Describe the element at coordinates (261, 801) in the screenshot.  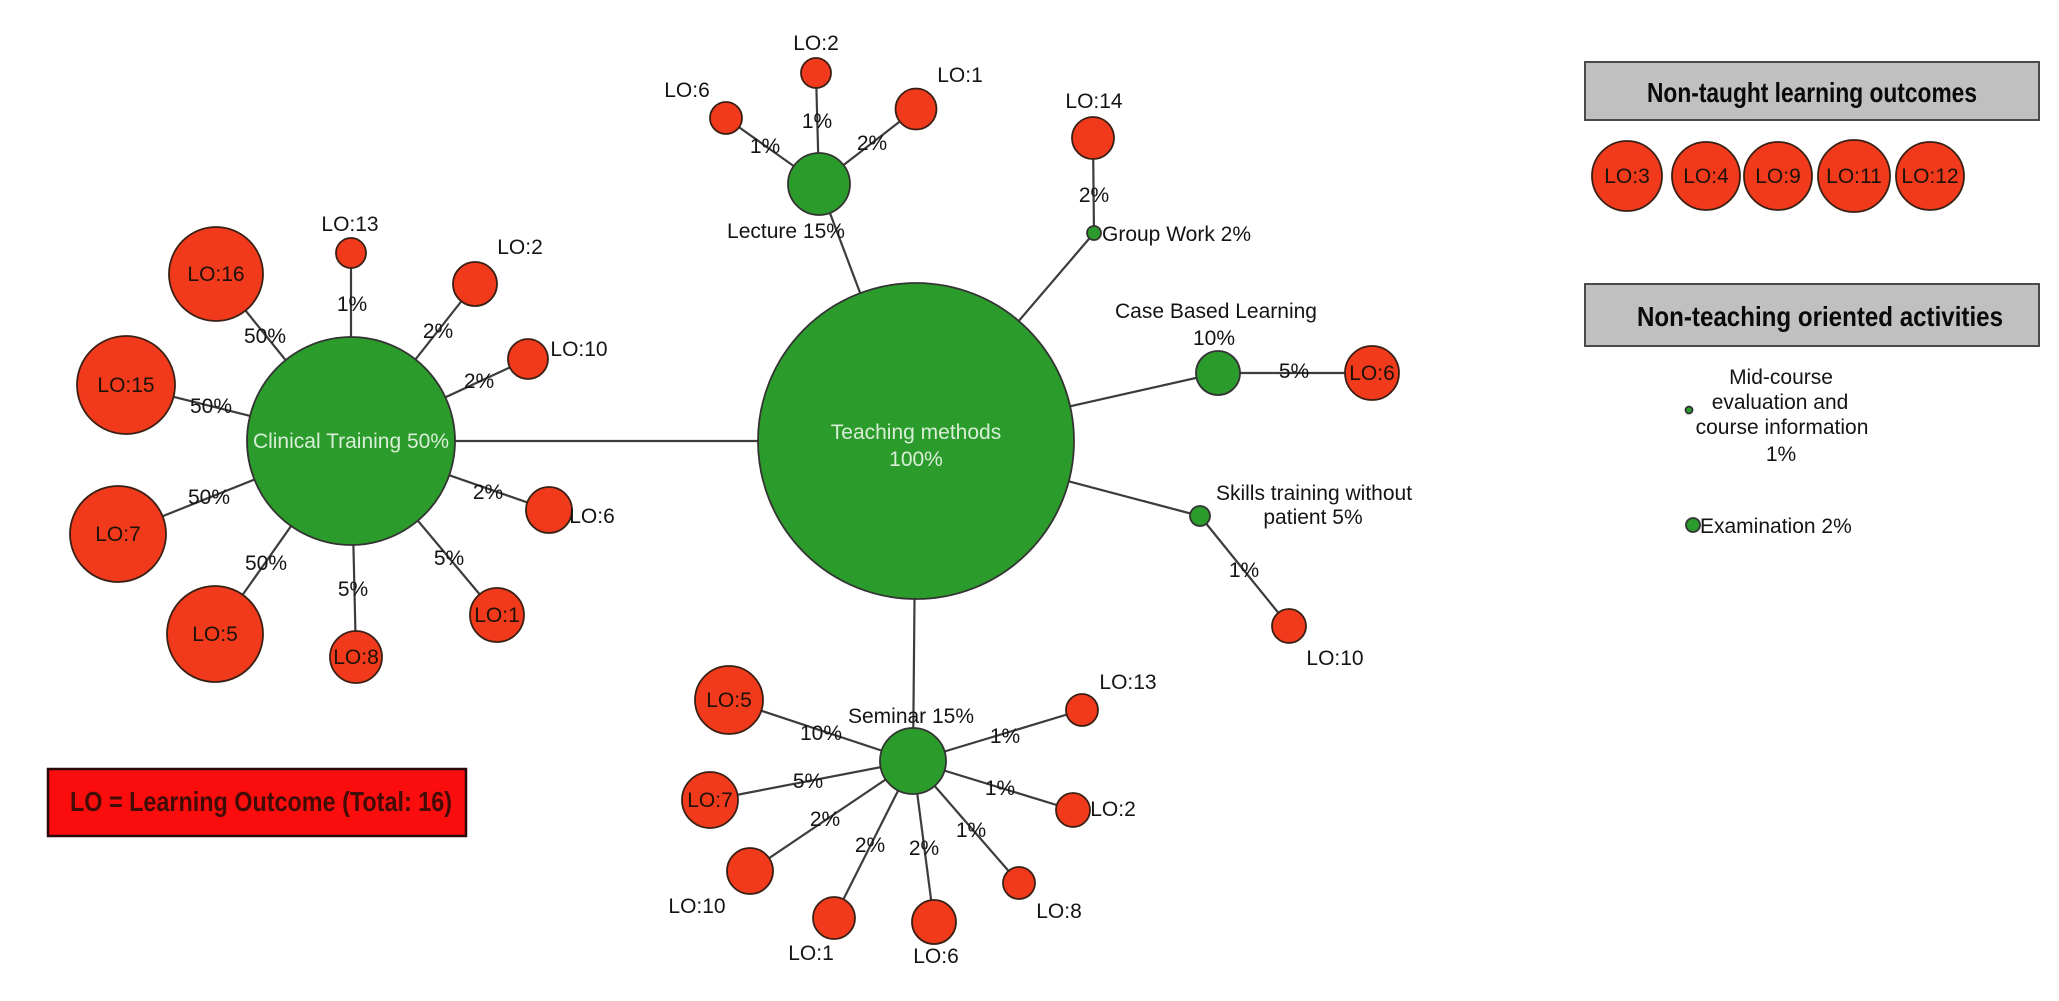
I see `svg-text:LO = Learning Outcome (Total:: LO = Learning Outcome (Total: 16)` at that location.